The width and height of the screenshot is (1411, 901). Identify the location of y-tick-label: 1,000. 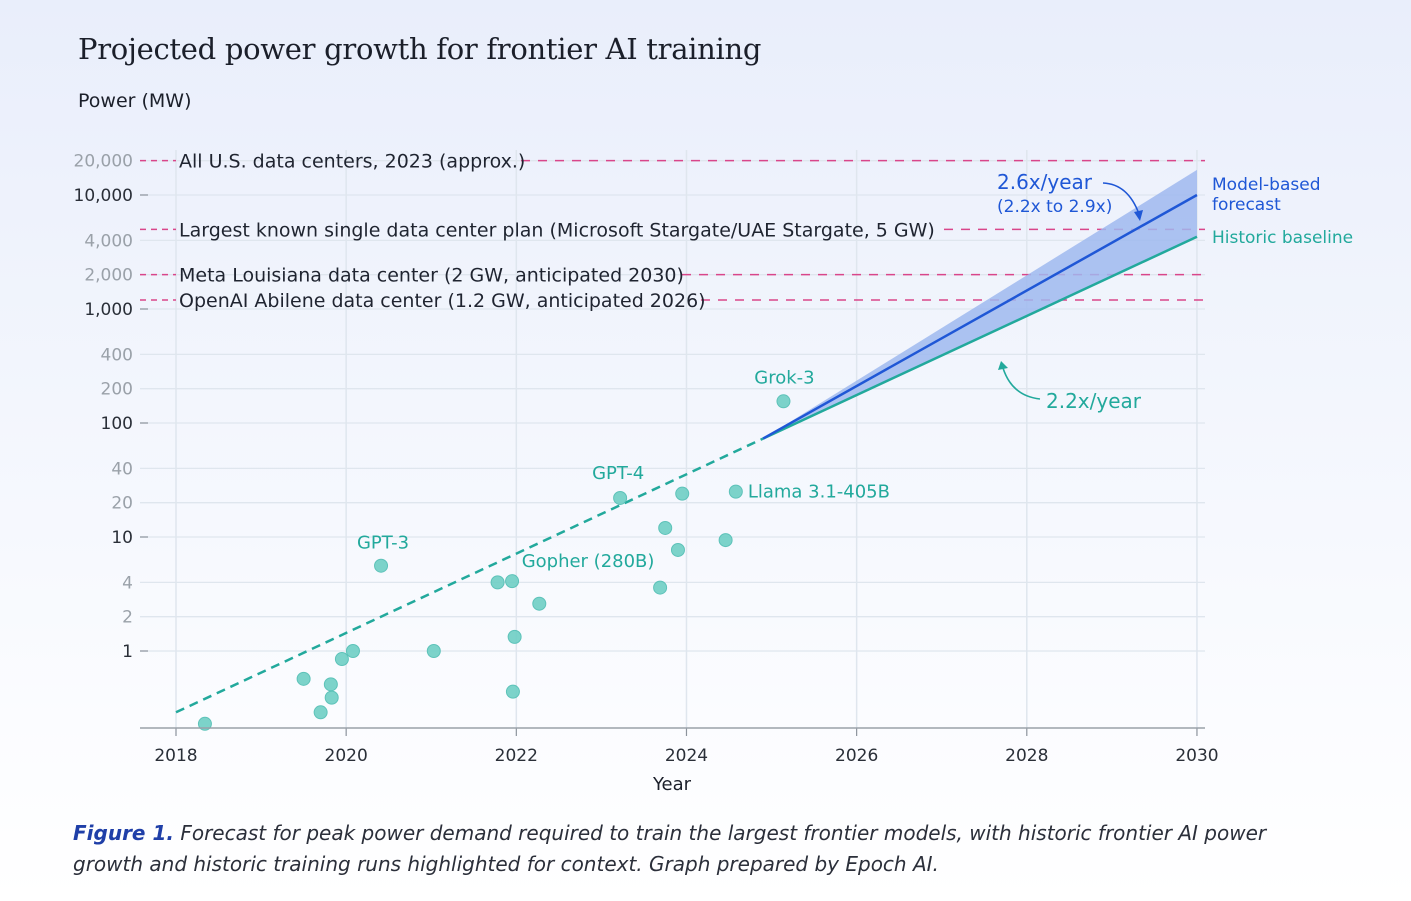
(108, 310).